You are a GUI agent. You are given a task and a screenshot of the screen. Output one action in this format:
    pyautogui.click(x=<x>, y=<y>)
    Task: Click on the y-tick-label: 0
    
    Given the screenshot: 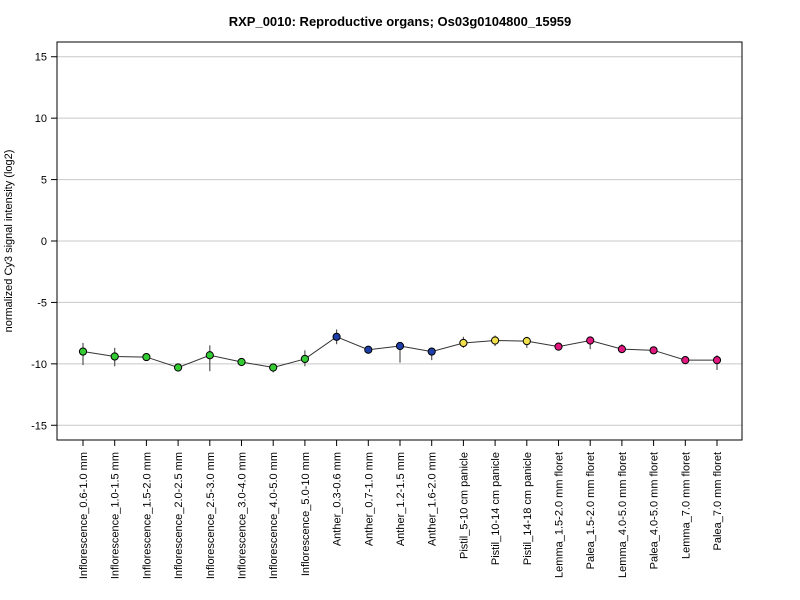 What is the action you would take?
    pyautogui.click(x=44, y=242)
    